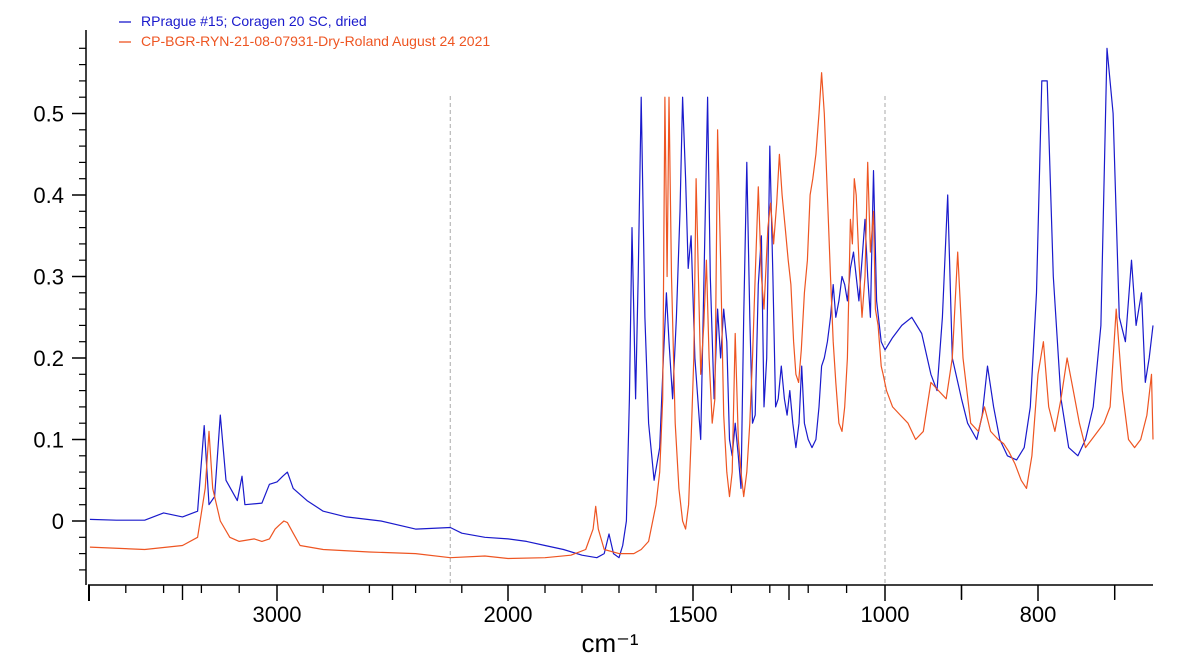 The width and height of the screenshot is (1178, 671). Describe the element at coordinates (48, 195) in the screenshot. I see `y-tick-label: 0.4` at that location.